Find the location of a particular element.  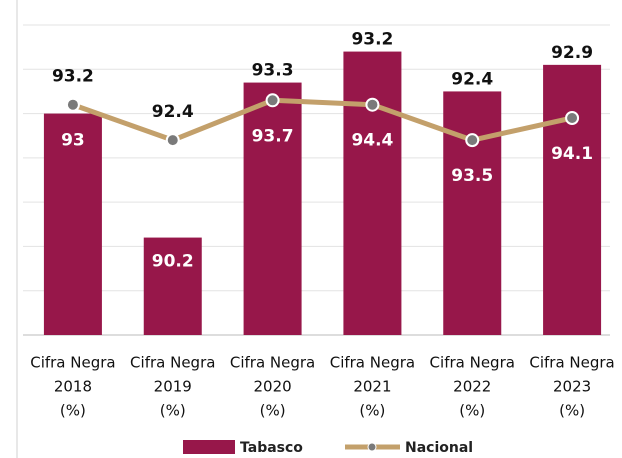

legend-marker is located at coordinates (372, 447).